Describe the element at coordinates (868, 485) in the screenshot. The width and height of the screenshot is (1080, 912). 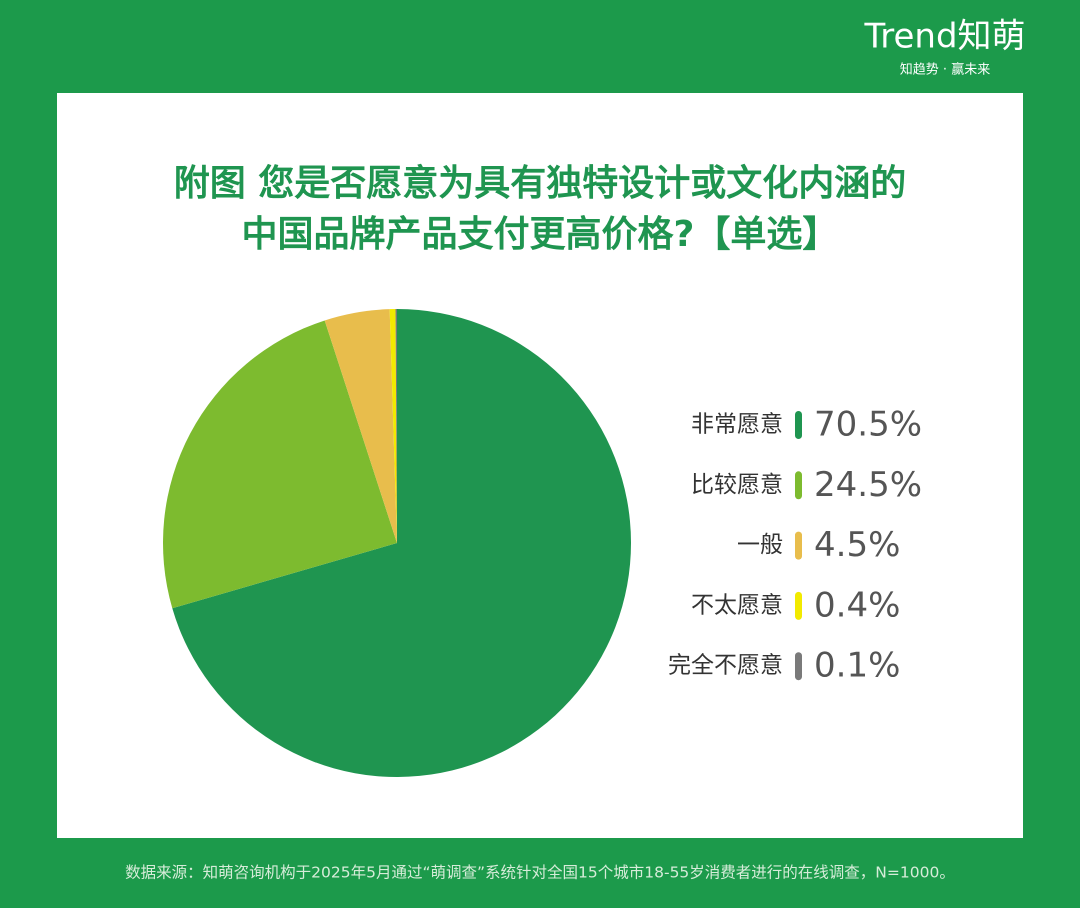
I see `value-label: 24.5%` at that location.